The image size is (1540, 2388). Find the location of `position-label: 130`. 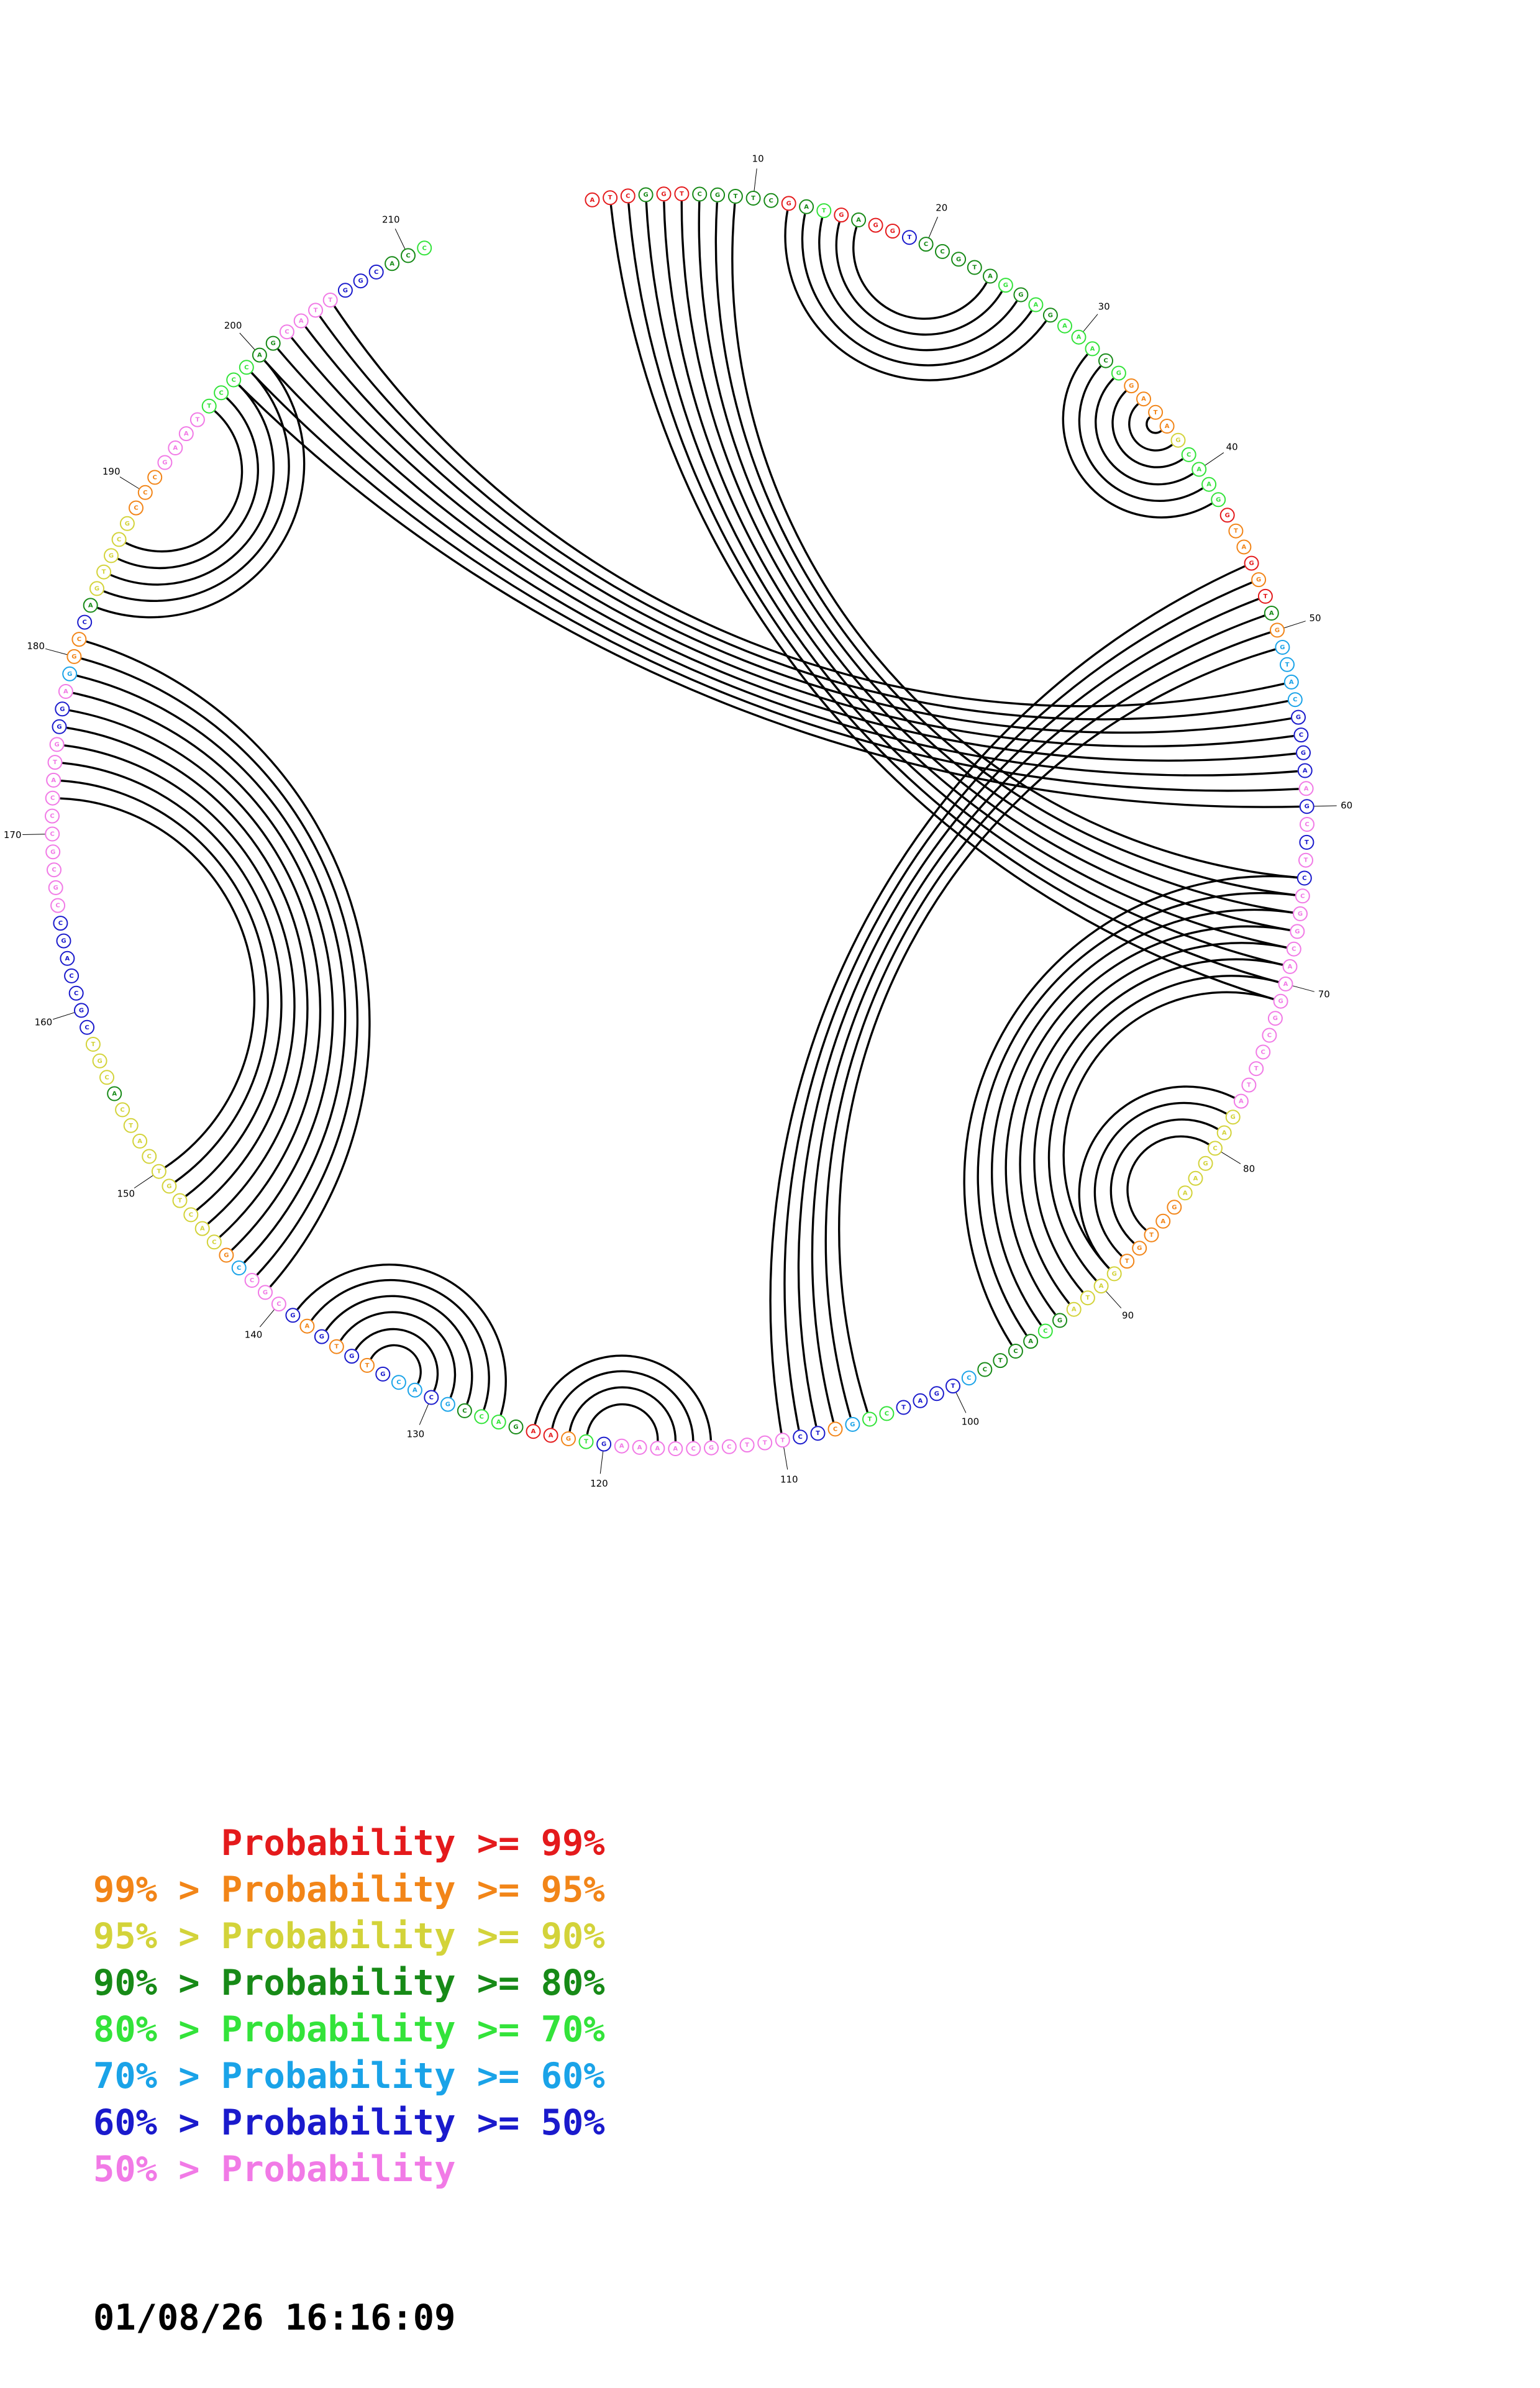

position-label: 130 is located at coordinates (416, 1433).